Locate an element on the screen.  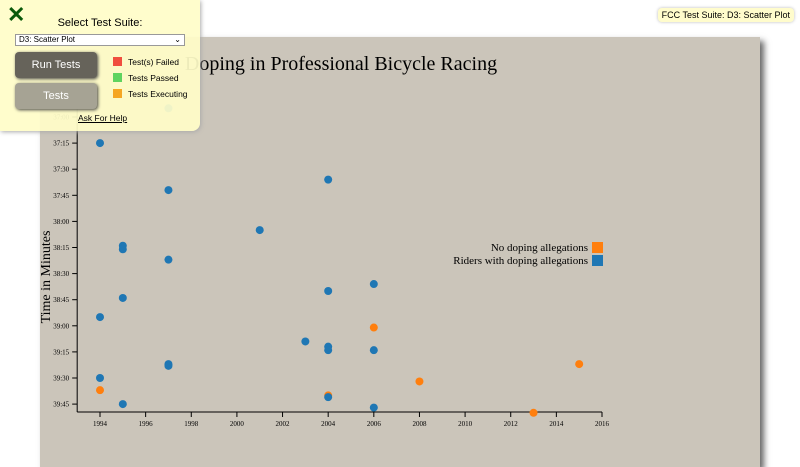
test-suite-select: D3: Scatter Plot ⌄ is located at coordinates (100, 40).